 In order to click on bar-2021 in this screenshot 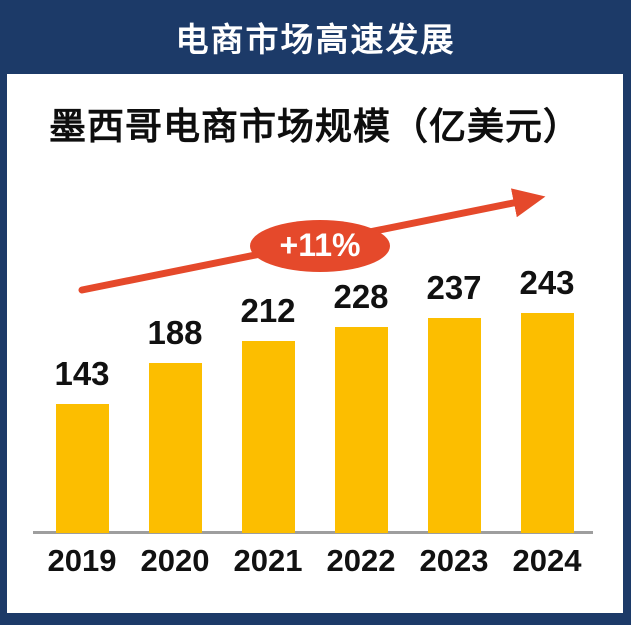, I will do `click(268, 437)`.